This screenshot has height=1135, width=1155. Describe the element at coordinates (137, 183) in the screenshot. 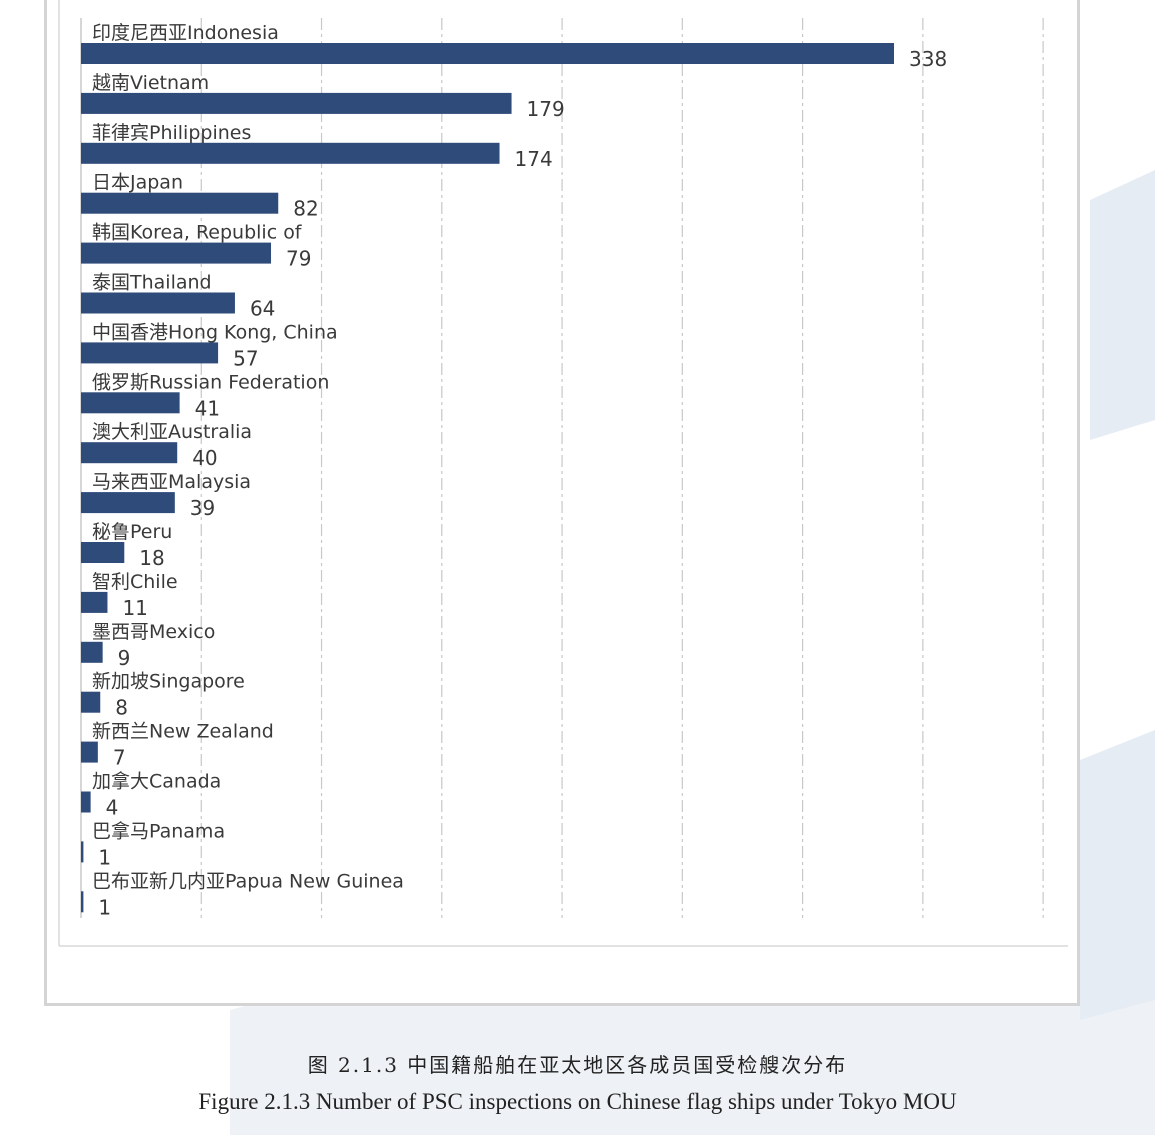

I see `category-label-4: 日本Japan` at that location.